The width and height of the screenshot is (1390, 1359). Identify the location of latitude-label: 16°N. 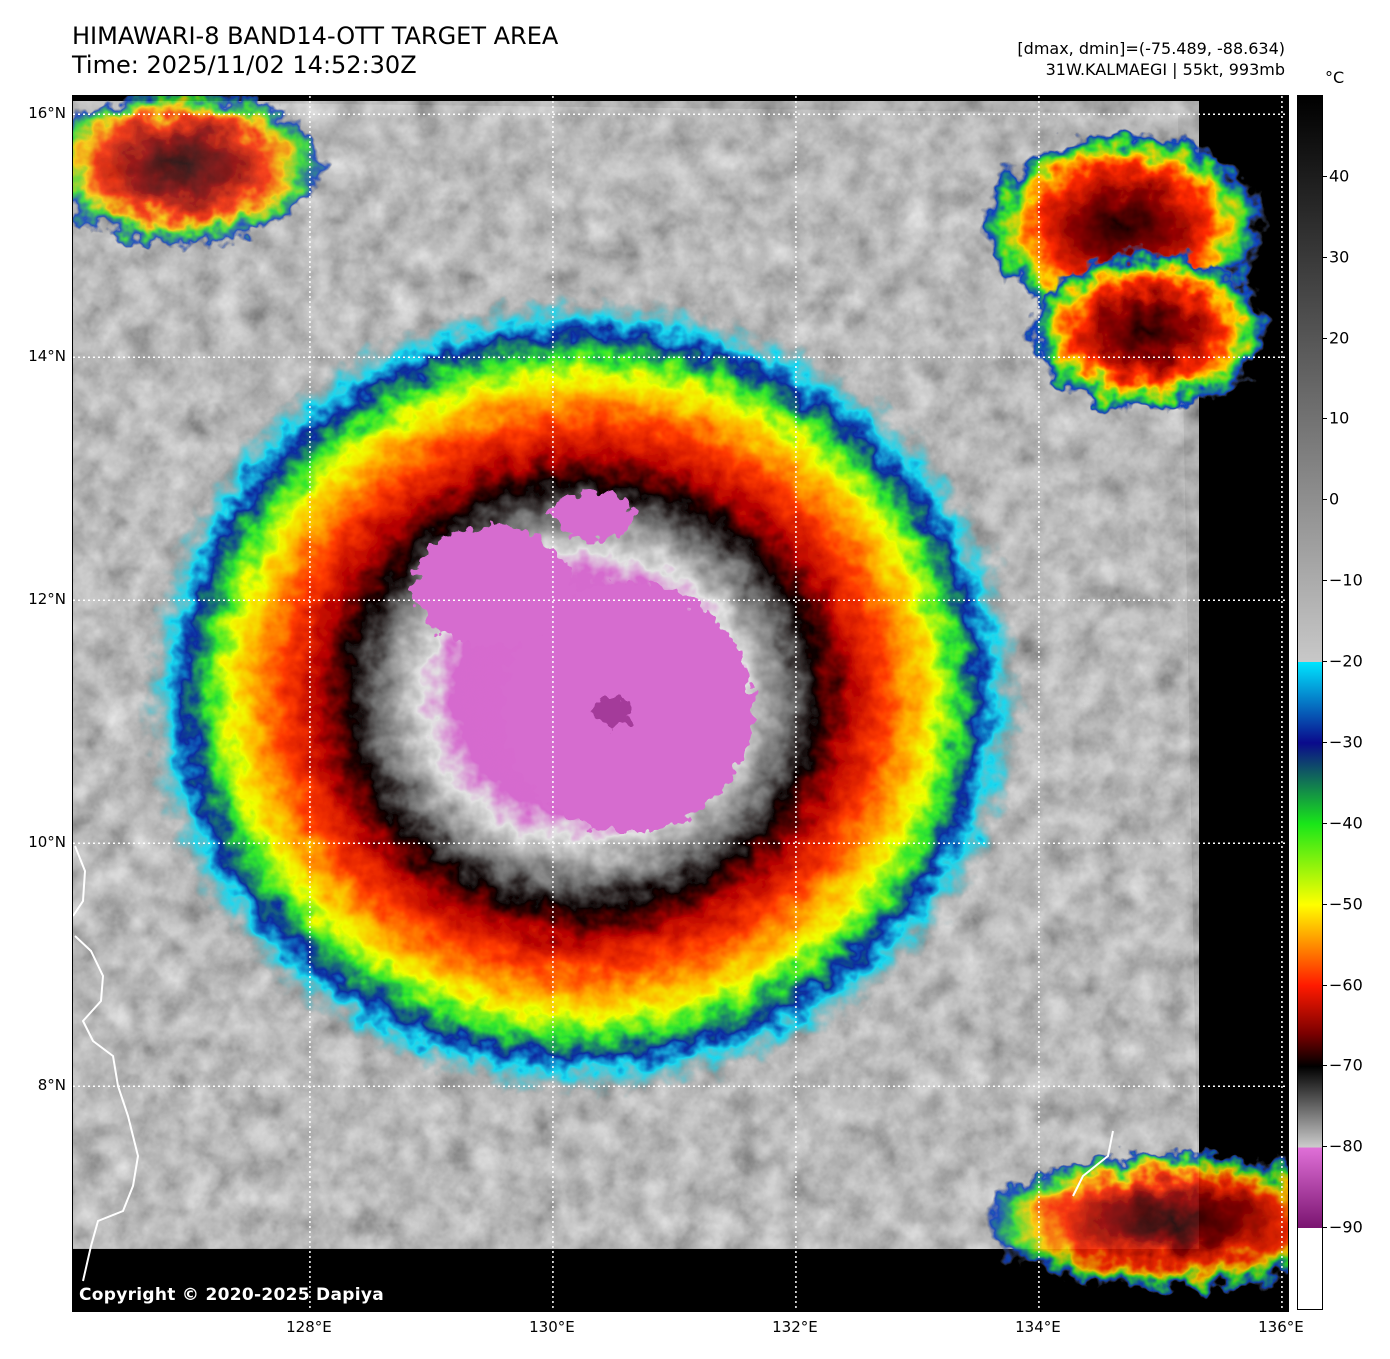
(47, 113).